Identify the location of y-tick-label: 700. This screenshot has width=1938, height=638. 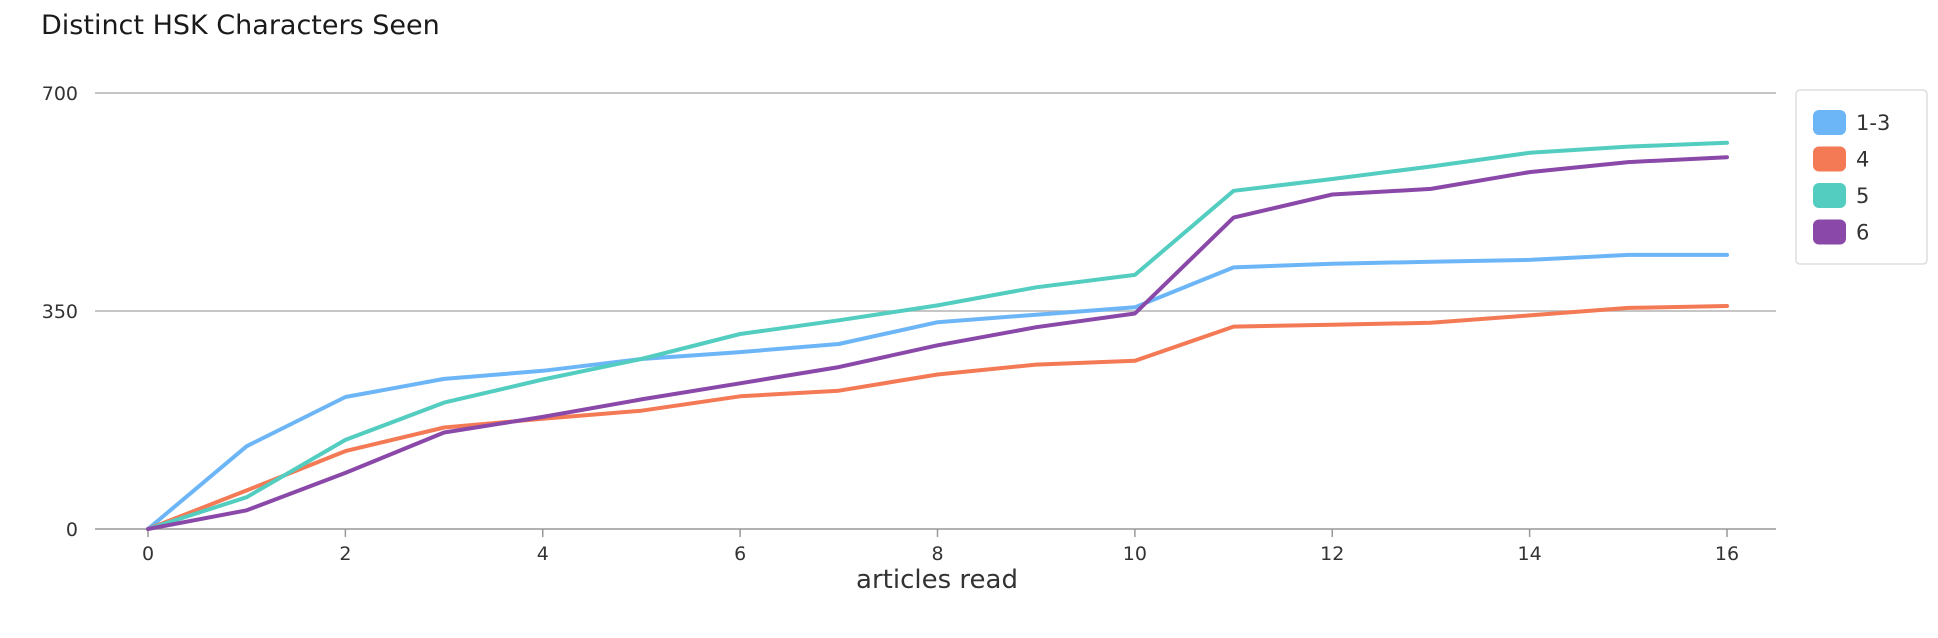
(60, 94).